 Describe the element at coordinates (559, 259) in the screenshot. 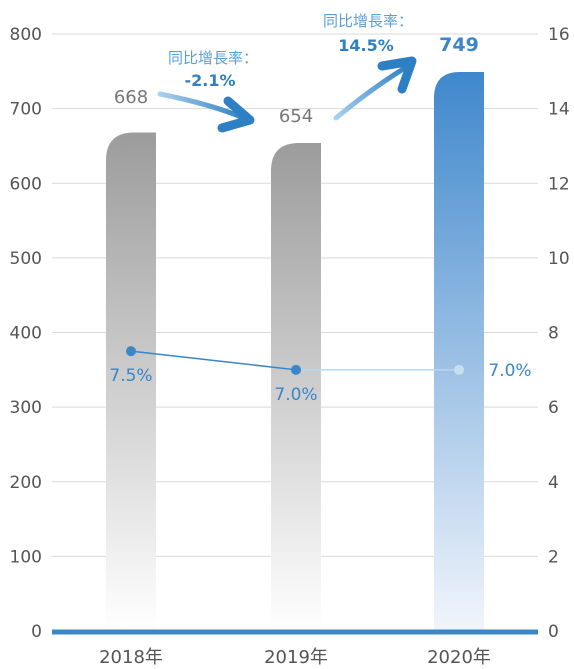

I see `y2-tick-label: 10` at that location.